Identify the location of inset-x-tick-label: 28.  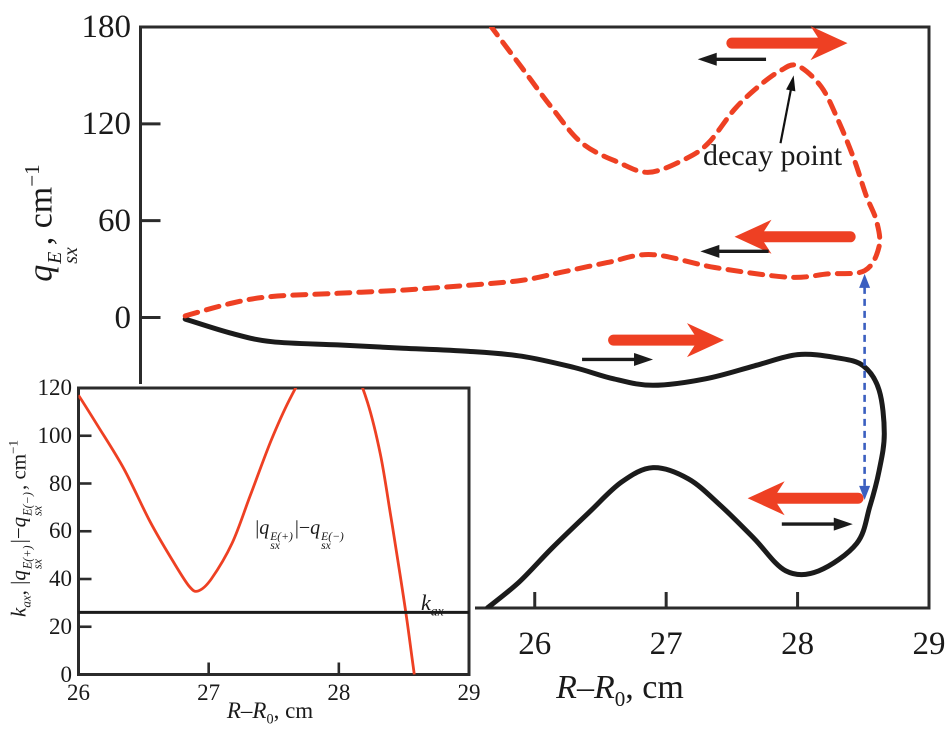
(339, 692).